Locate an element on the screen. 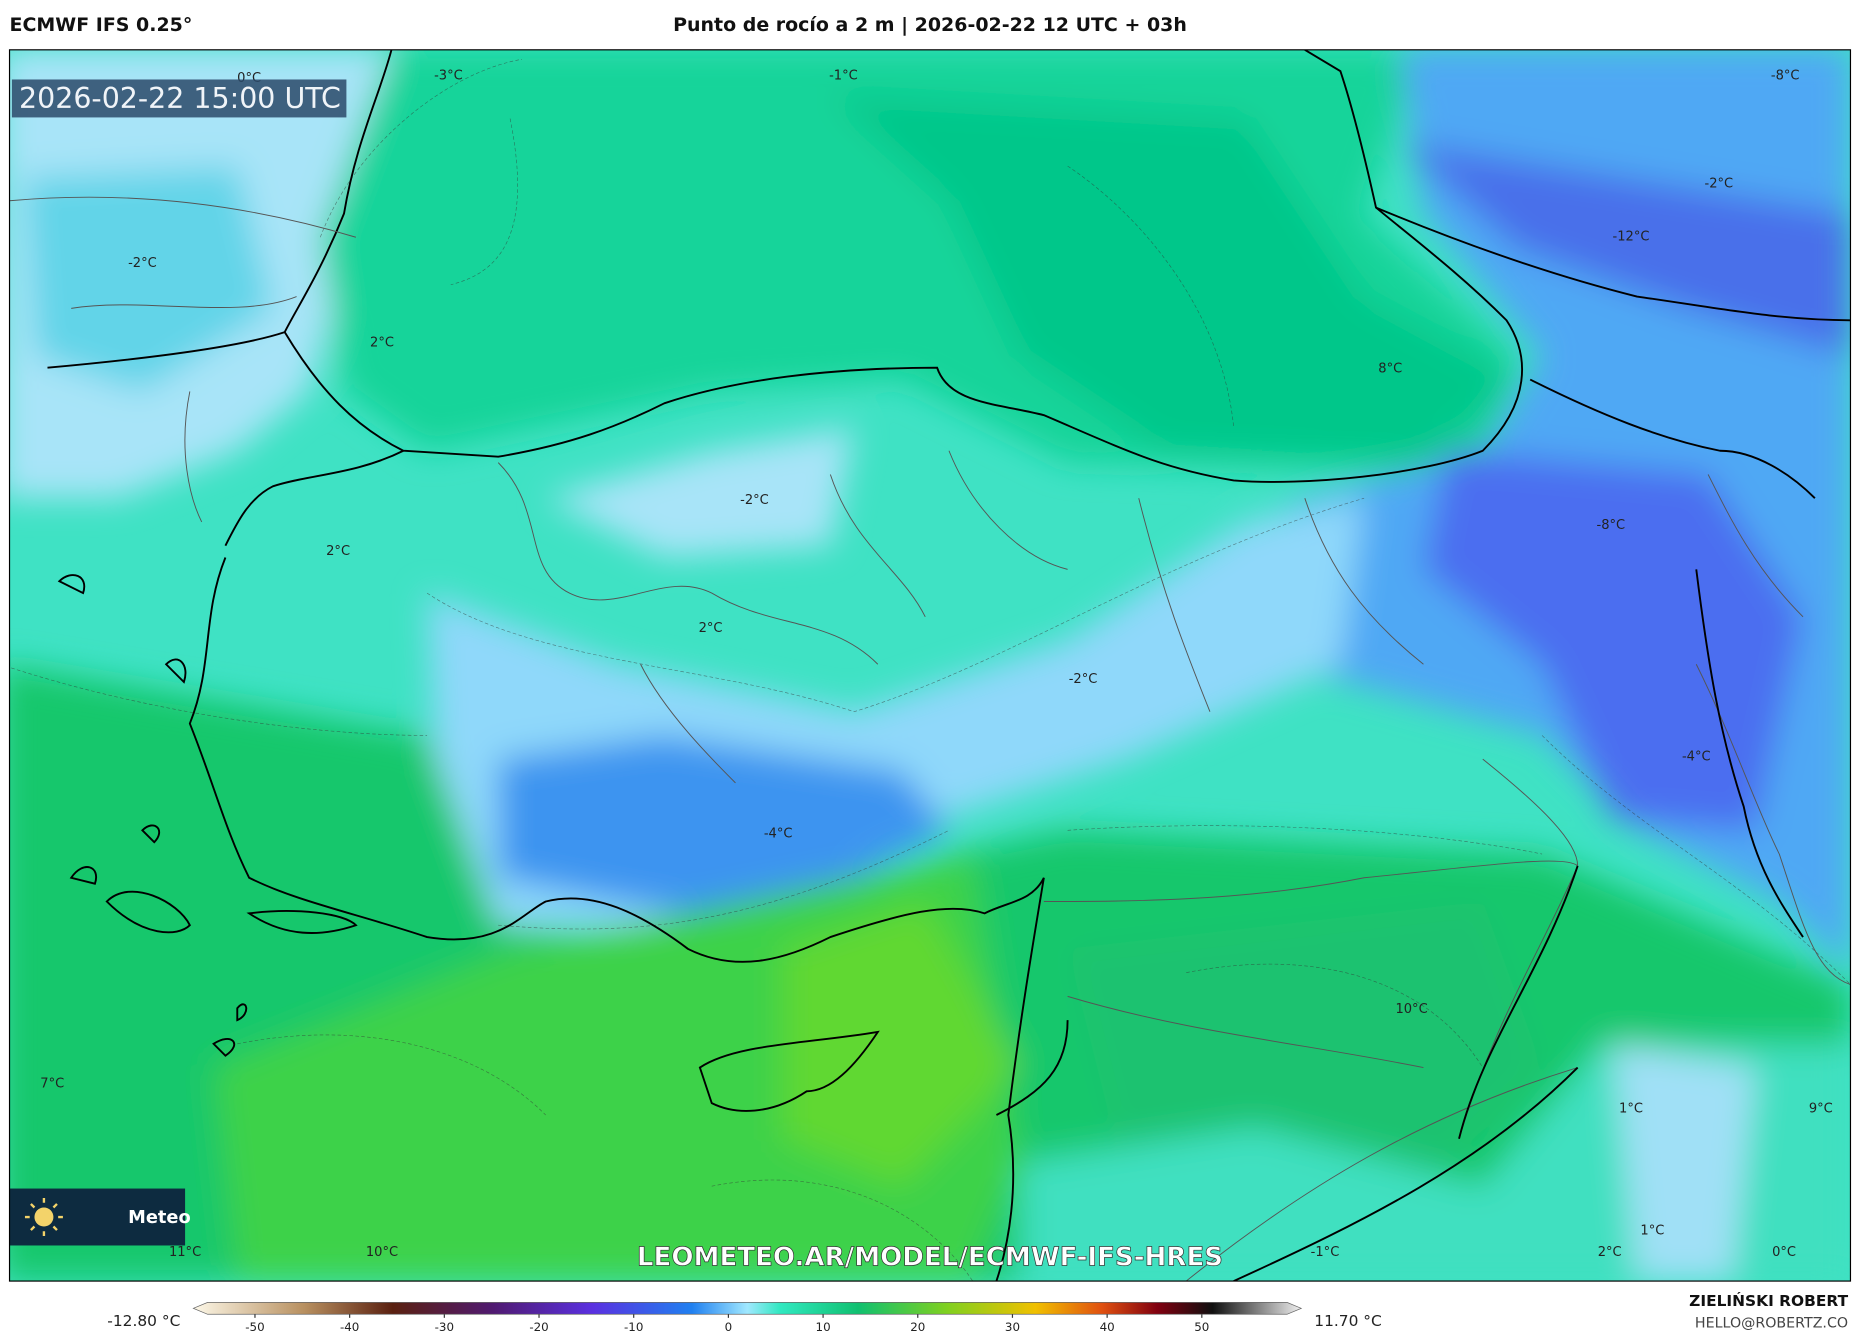 Image resolution: width=1860 pixels, height=1338 pixels. colorbar-tick-label: 30 is located at coordinates (1012, 1327).